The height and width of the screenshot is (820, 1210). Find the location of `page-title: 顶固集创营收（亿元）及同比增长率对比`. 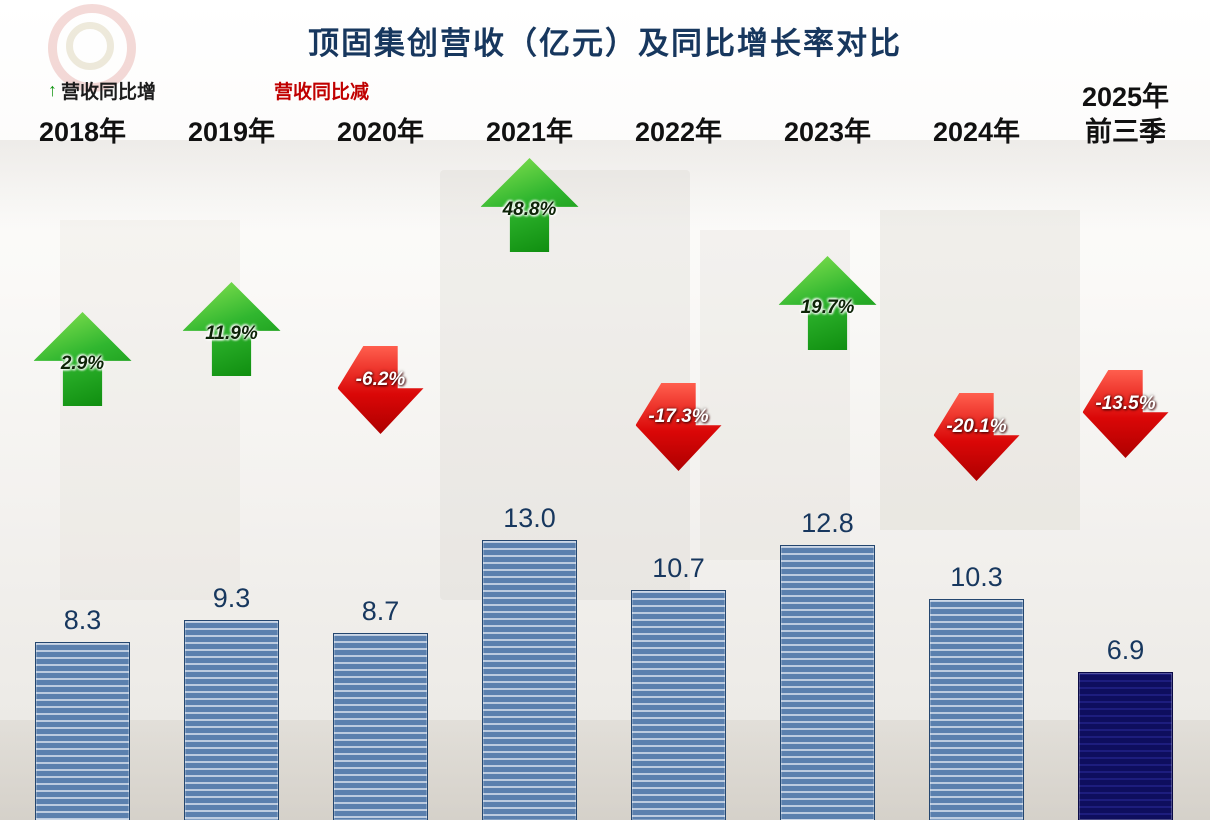

page-title: 顶固集创营收（亿元）及同比增长率对比 is located at coordinates (605, 43).